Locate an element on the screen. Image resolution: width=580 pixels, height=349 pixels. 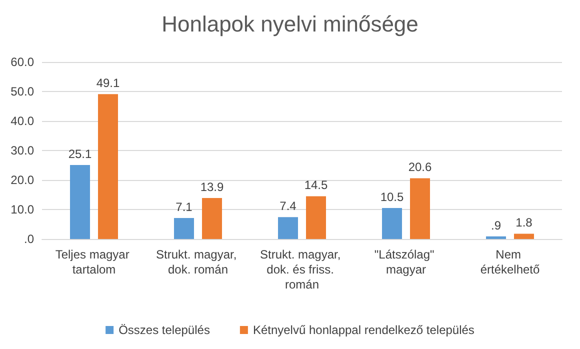
x-tick-label: Strukt. magyar, dok. román is located at coordinates (198, 262).